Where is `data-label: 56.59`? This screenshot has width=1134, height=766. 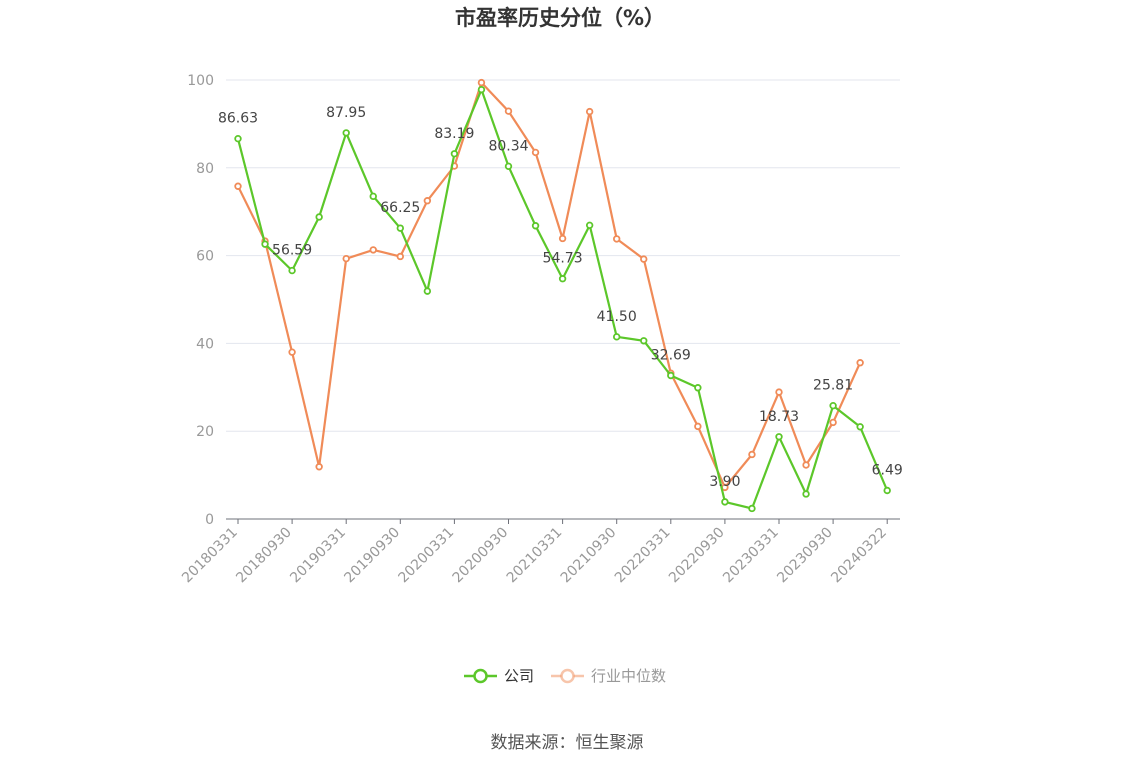 data-label: 56.59 is located at coordinates (292, 251).